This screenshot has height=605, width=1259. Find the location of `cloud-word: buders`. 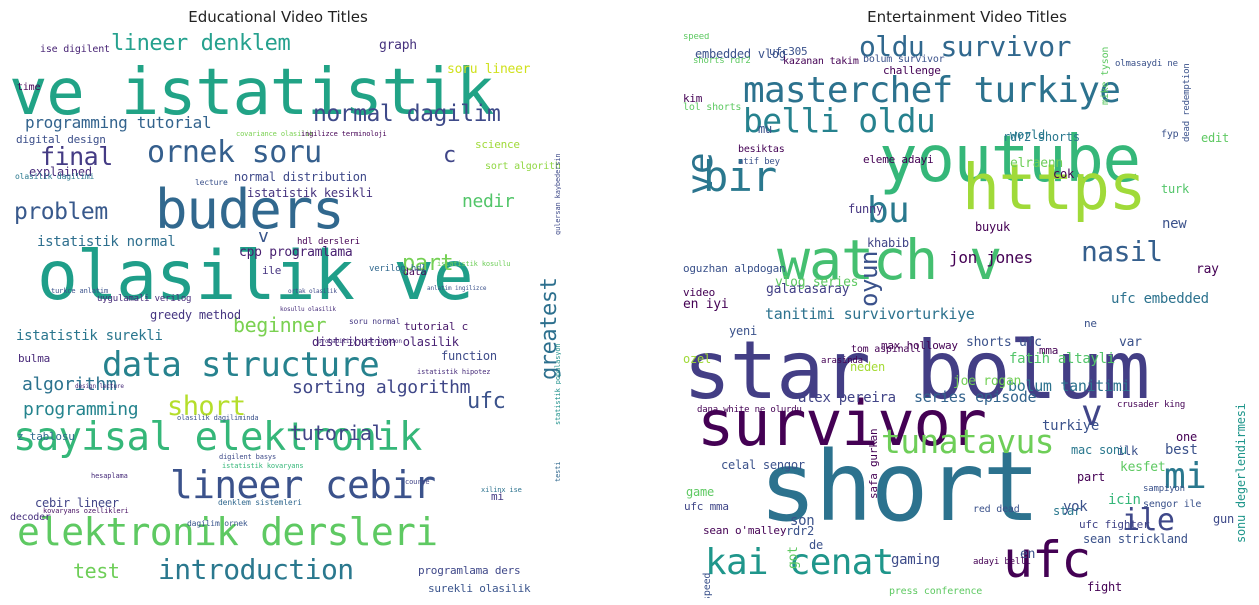

cloud-word: buders is located at coordinates (250, 209).